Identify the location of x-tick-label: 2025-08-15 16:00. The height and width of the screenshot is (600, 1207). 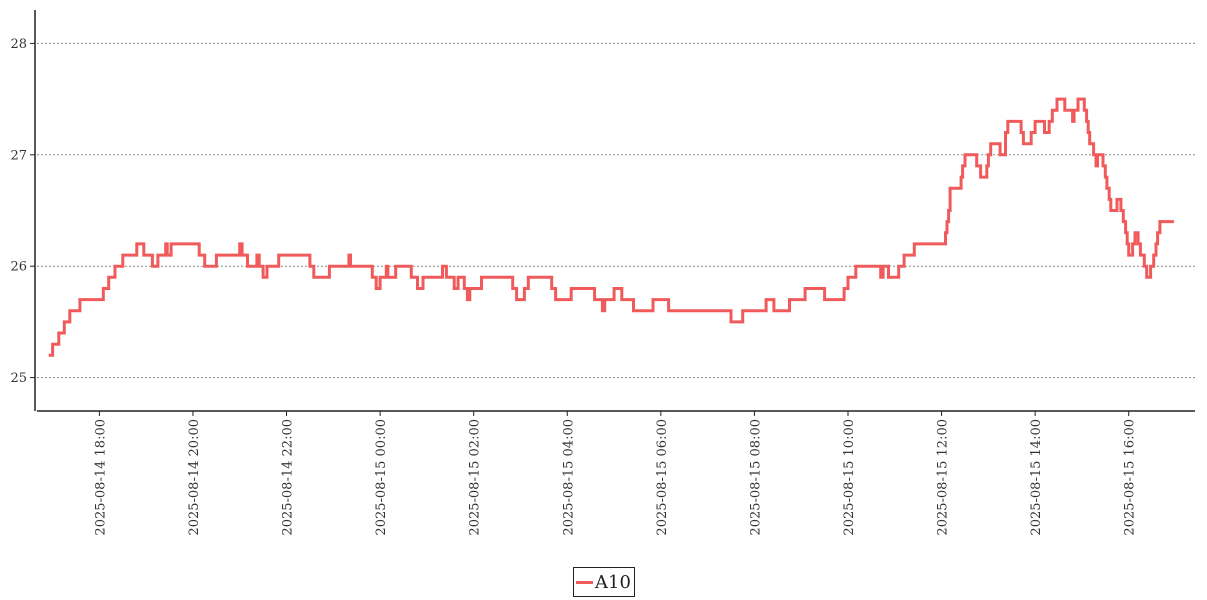
(1130, 477).